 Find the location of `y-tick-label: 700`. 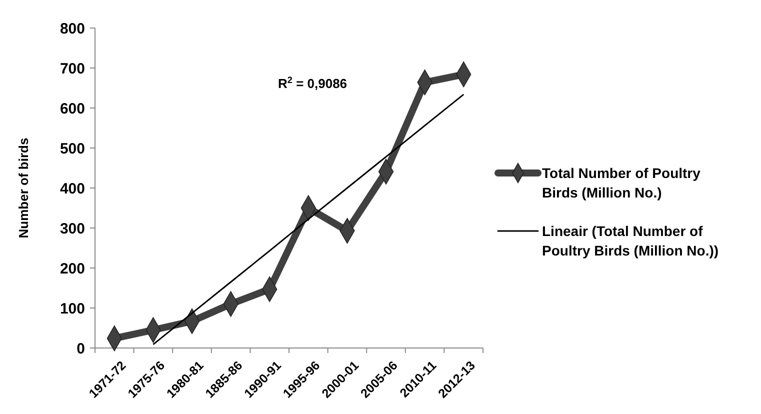

y-tick-label: 700 is located at coordinates (72, 69).